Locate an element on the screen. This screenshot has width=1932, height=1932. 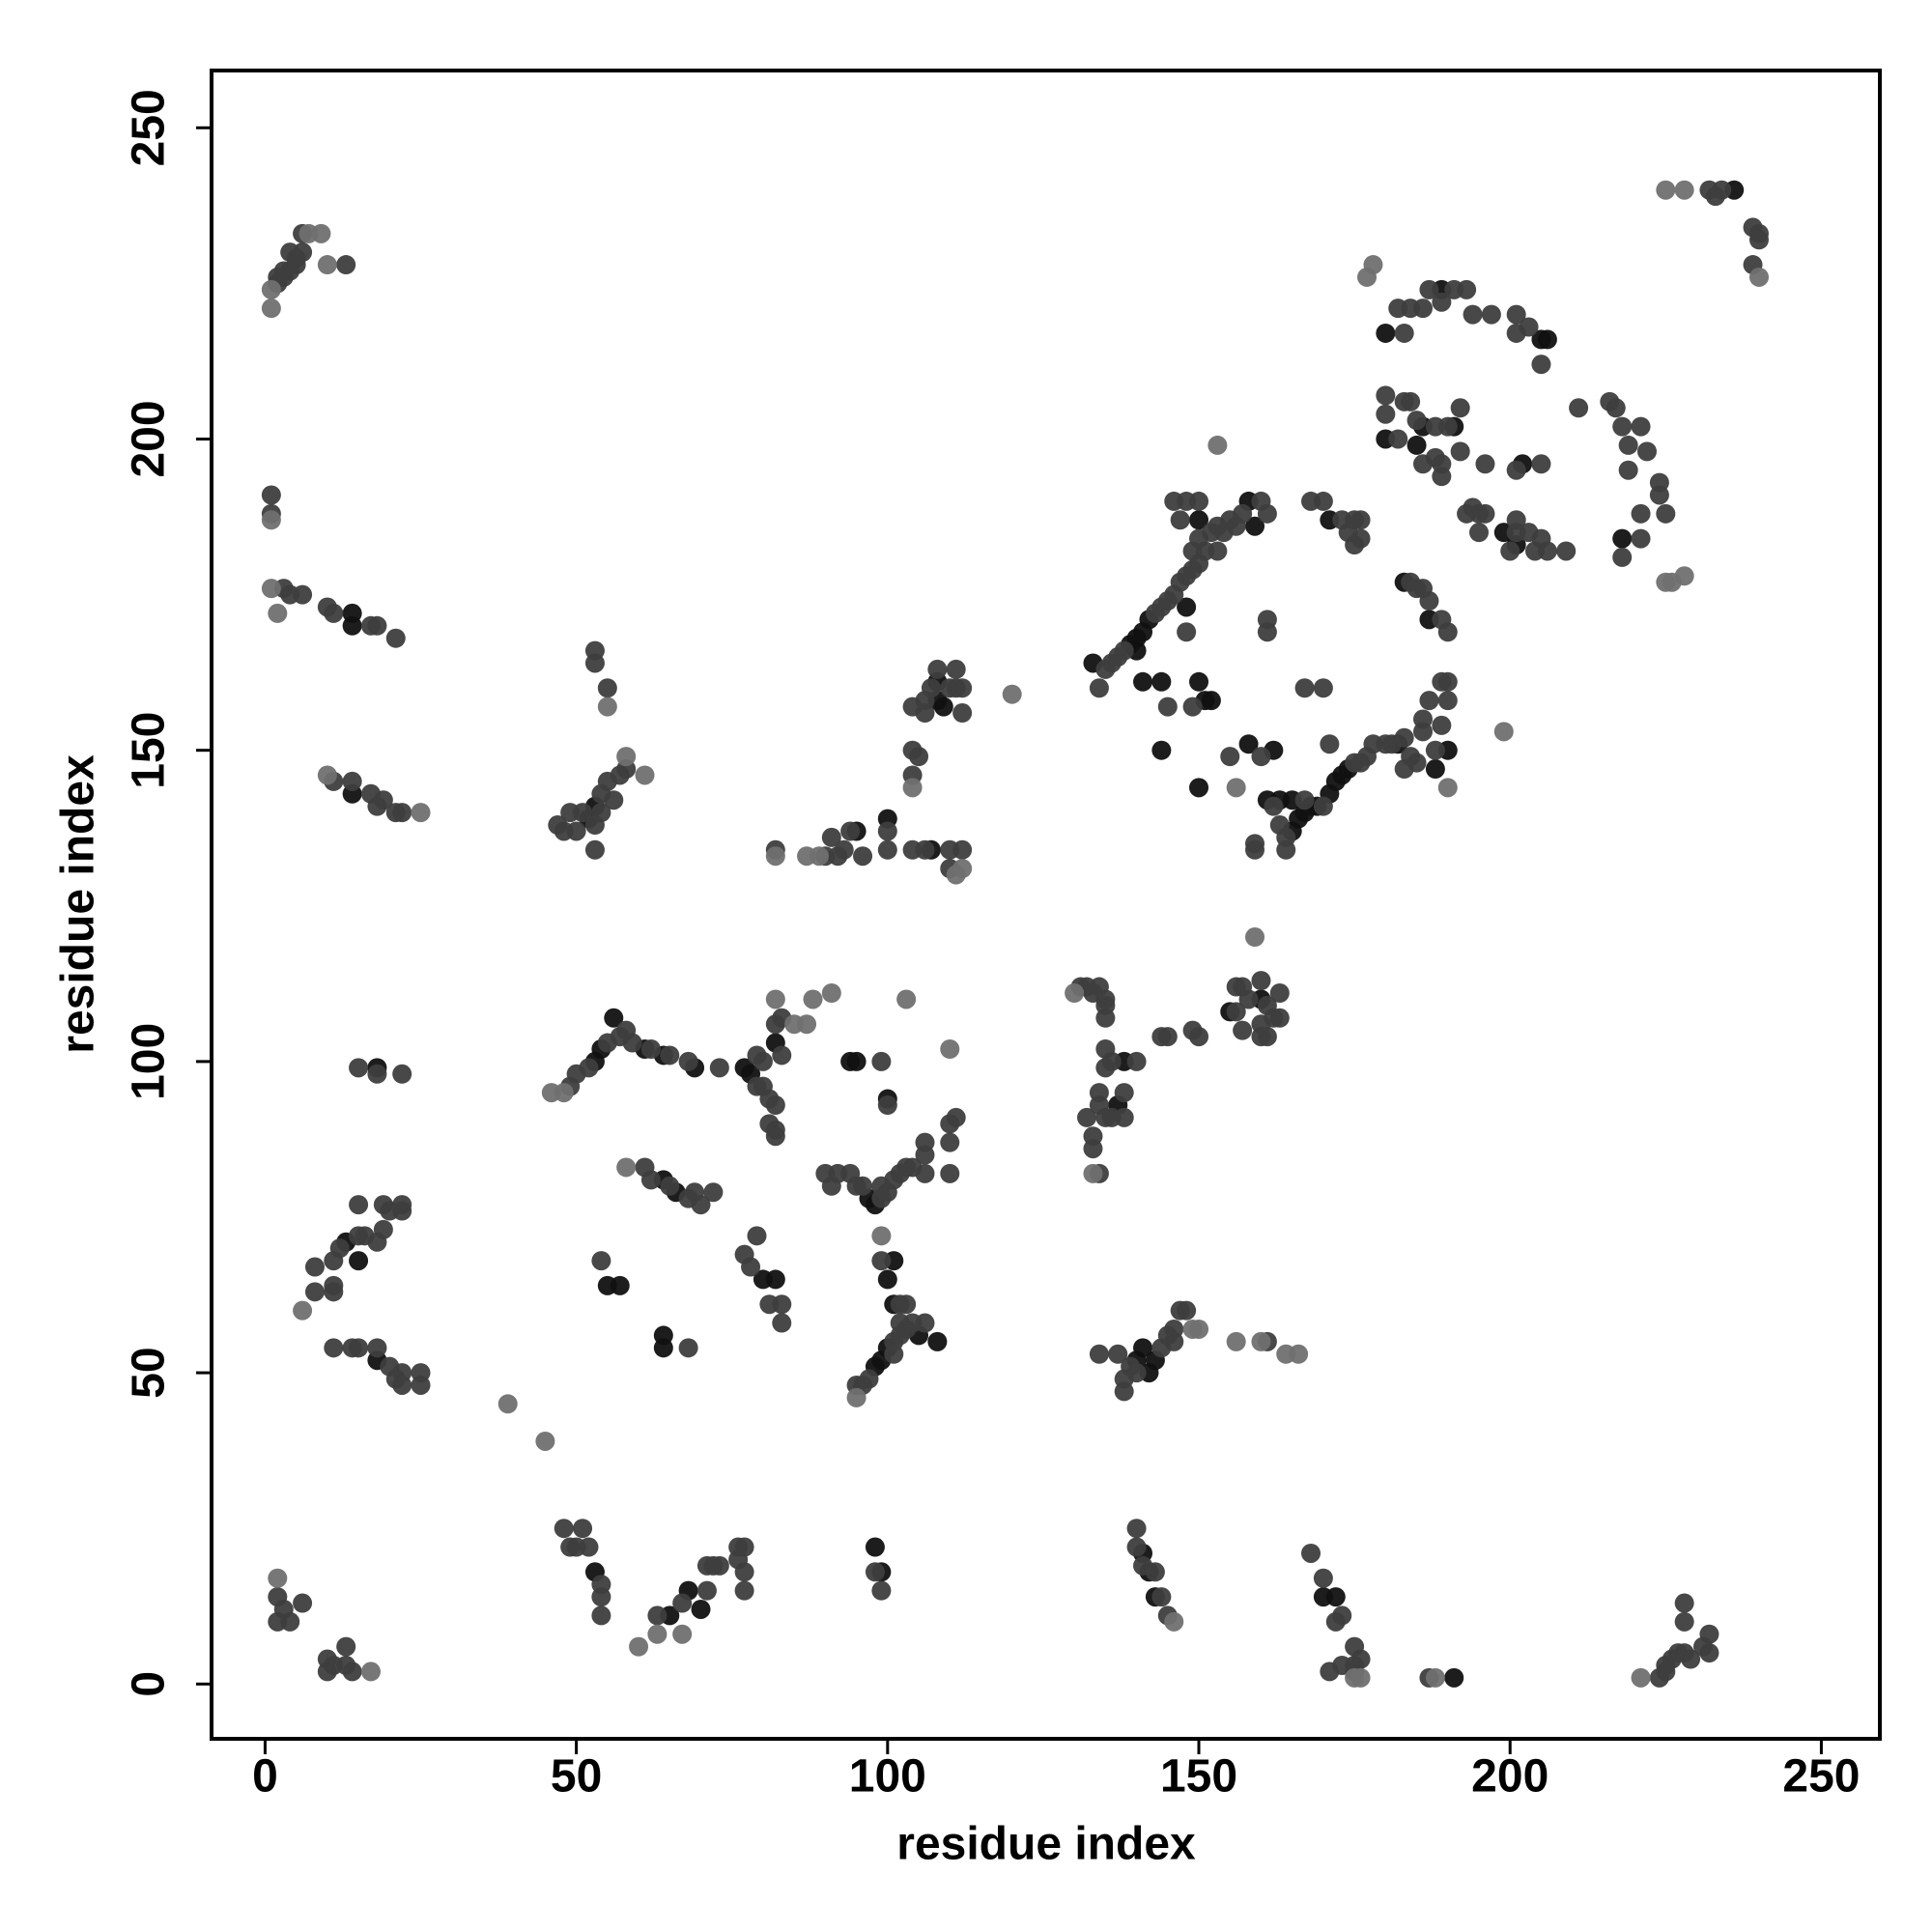
x-tick-label: 250 is located at coordinates (1821, 1777).